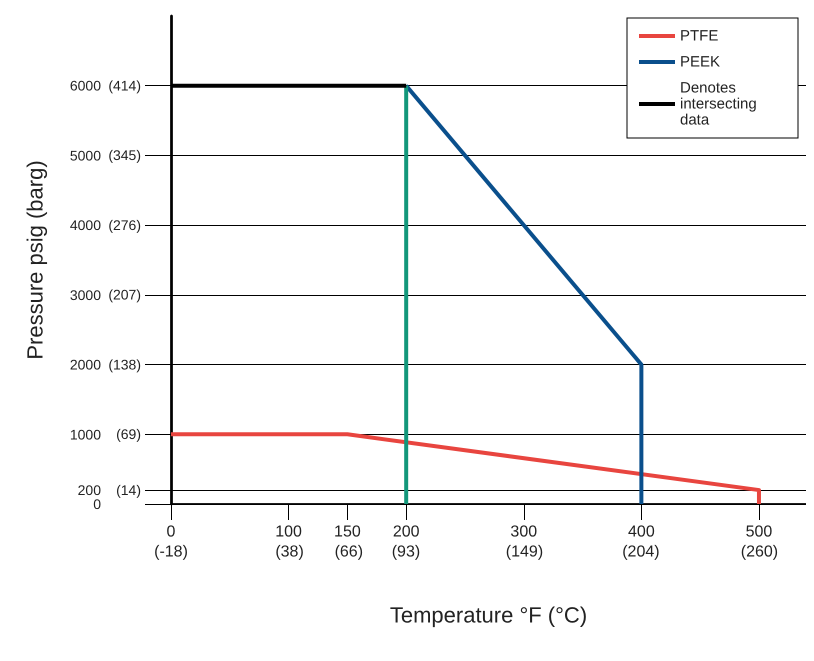 Image resolution: width=814 pixels, height=661 pixels. Describe the element at coordinates (171, 532) in the screenshot. I see `x-tick-label: 0` at that location.